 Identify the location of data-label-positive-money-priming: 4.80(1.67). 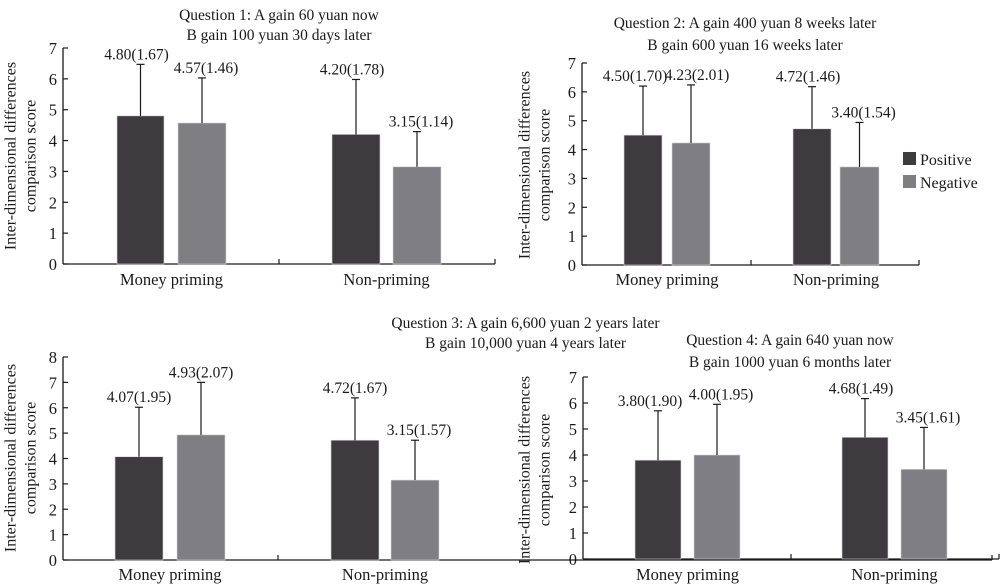
(136, 54).